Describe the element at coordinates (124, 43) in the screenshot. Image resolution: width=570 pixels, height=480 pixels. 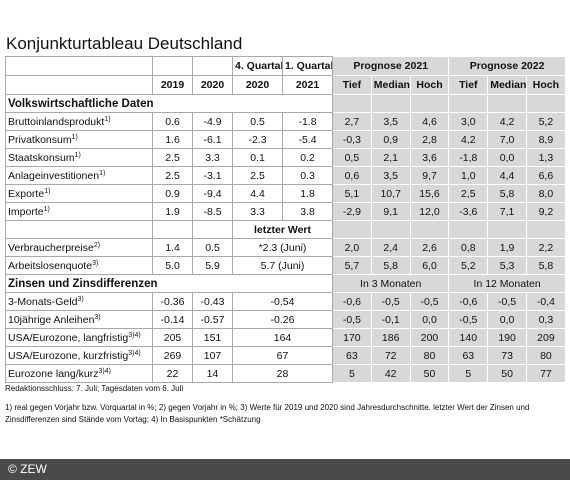
I see `title: Konjunkturtableau Deutschland` at that location.